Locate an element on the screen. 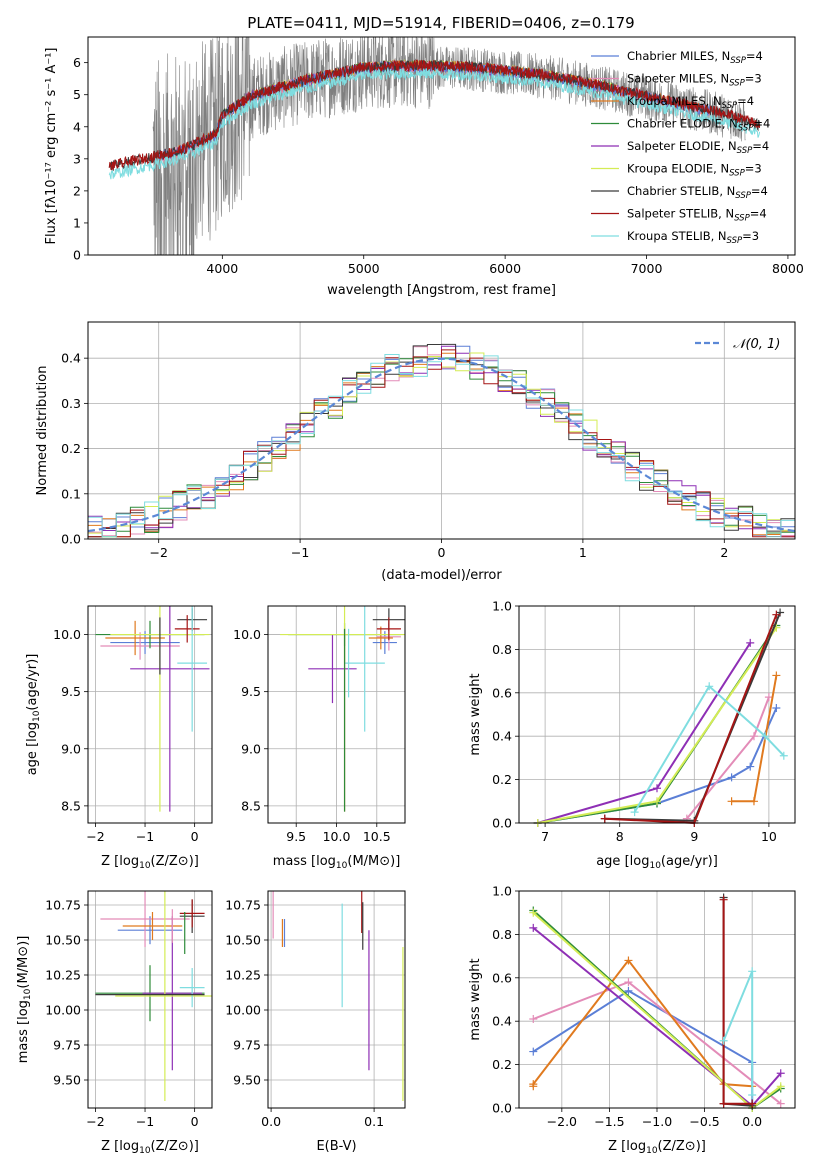  legend-label: Kroupa ELODIE, NSSP=3 is located at coordinates (694, 170).